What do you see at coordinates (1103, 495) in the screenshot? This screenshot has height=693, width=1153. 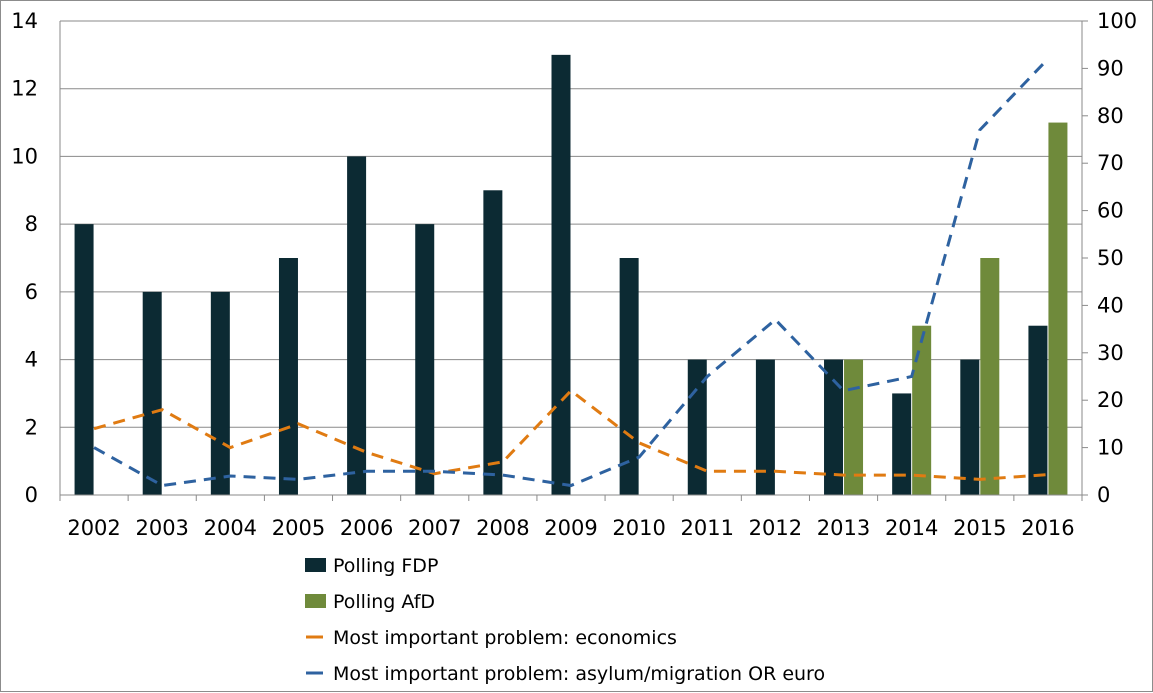 I see `y2-tick-label: 0` at bounding box center [1103, 495].